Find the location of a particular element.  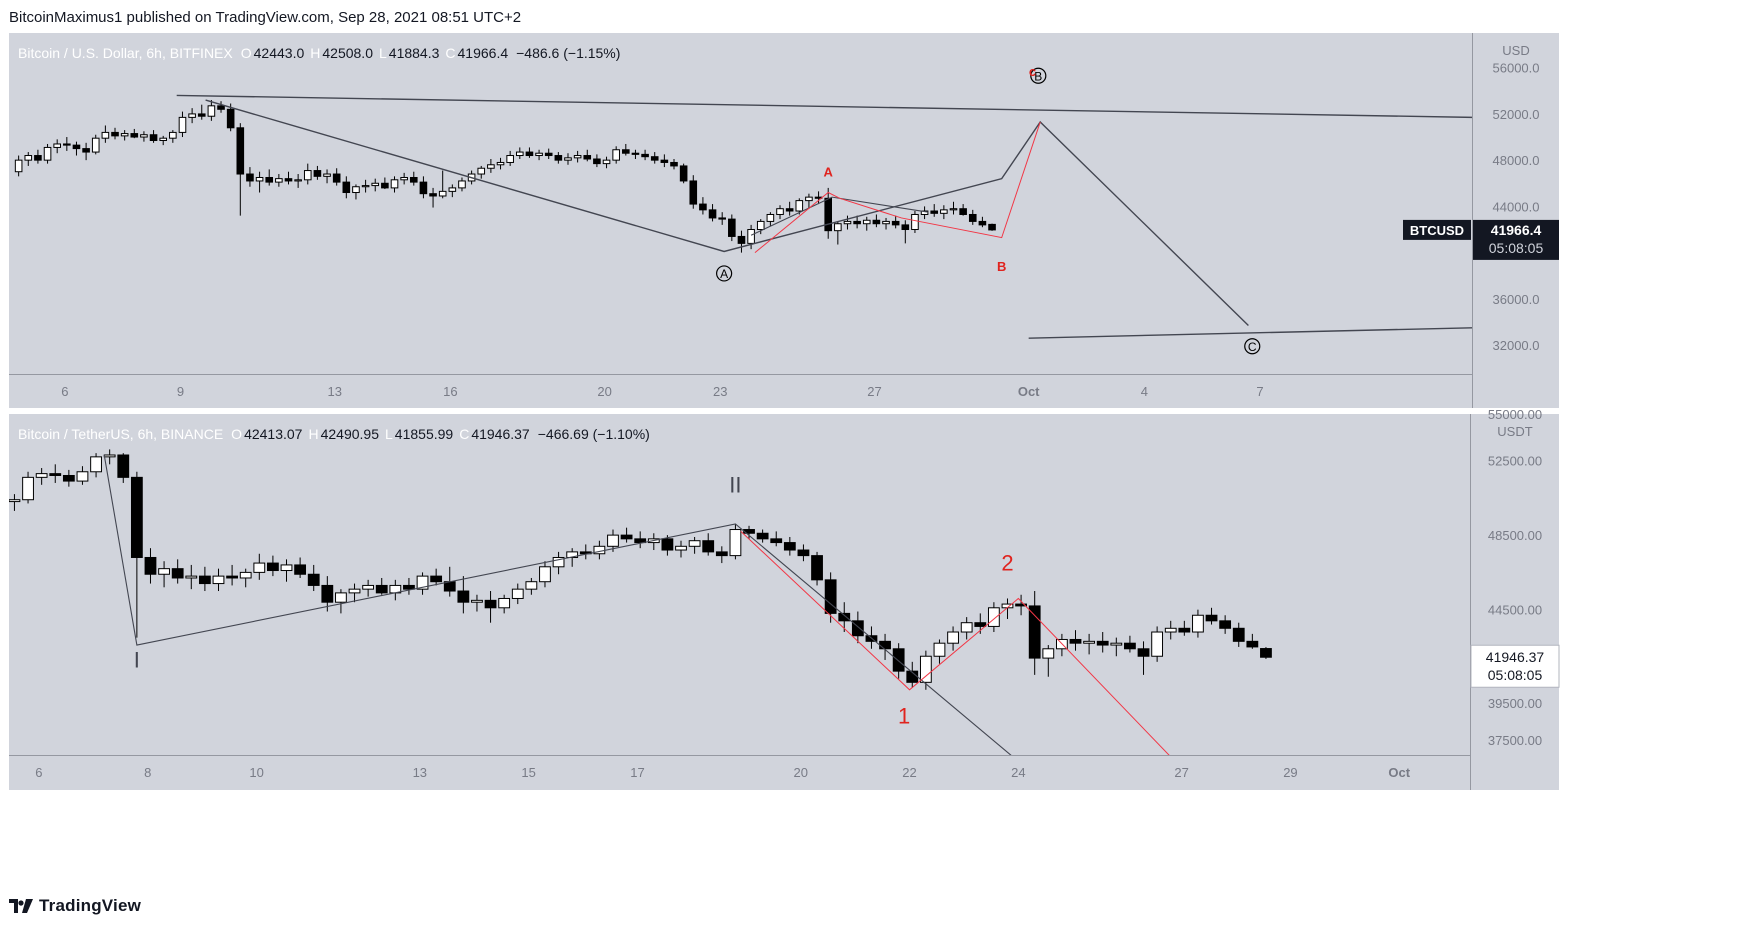

y-tick-label: 37500.00 is located at coordinates (1515, 740).